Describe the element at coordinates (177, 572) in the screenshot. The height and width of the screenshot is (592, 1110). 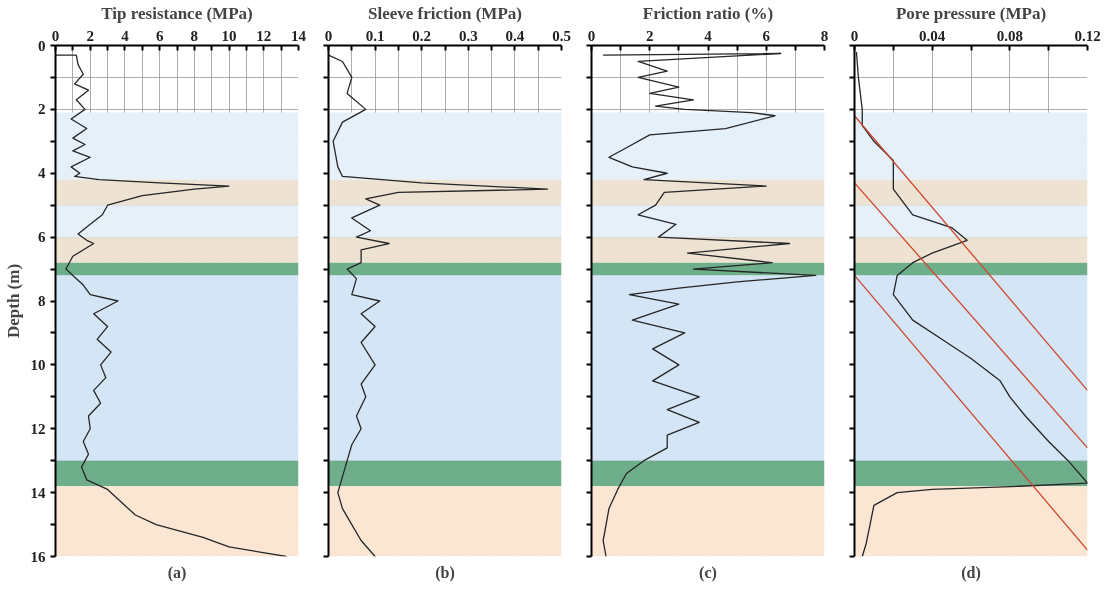
I see `text: (a)` at that location.